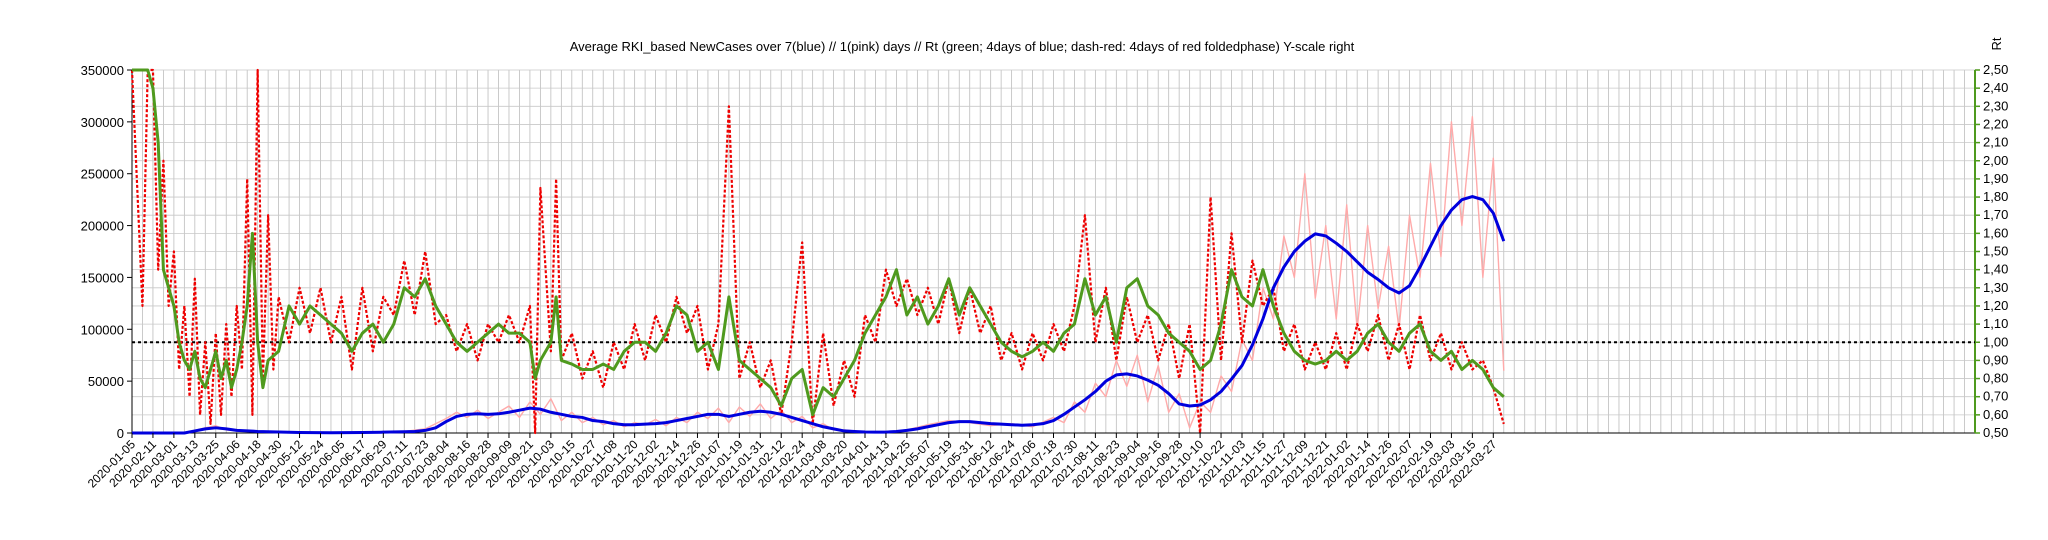 The height and width of the screenshot is (540, 2048). What do you see at coordinates (1995, 305) in the screenshot?
I see `y2-tick-label: 1,20` at bounding box center [1995, 305].